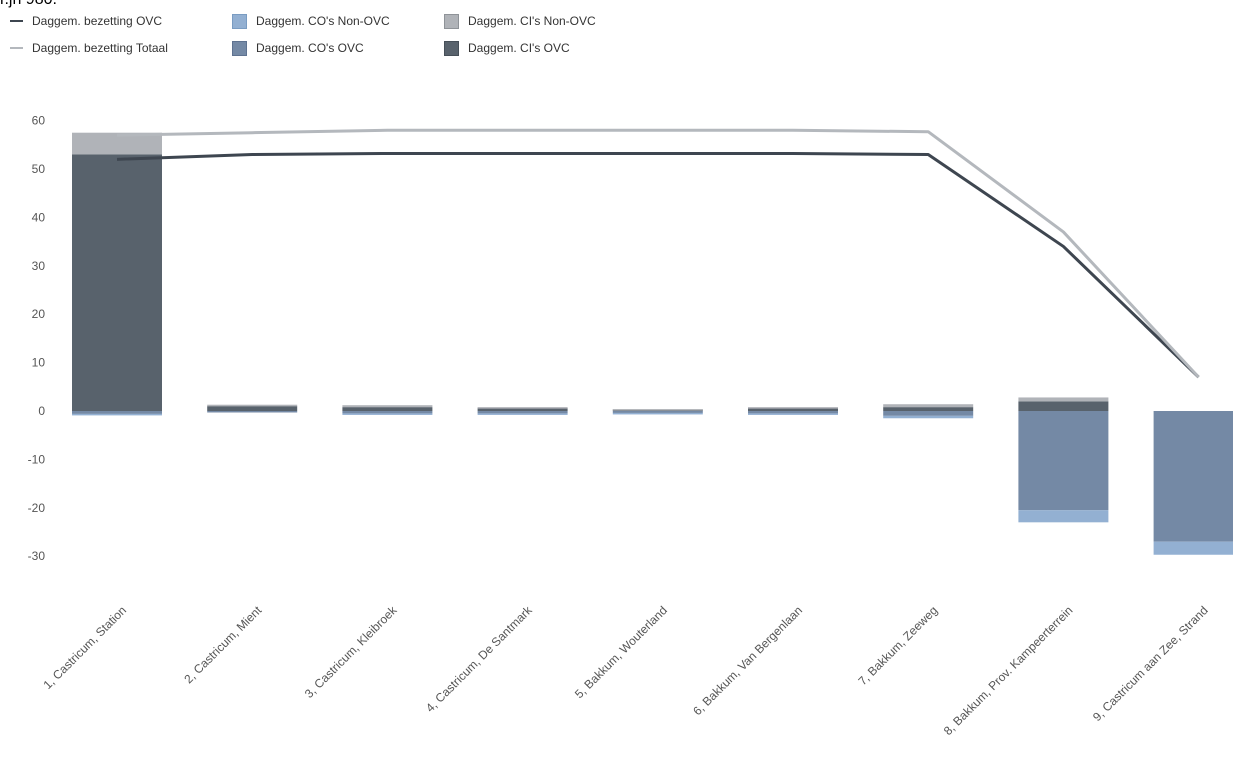  Describe the element at coordinates (310, 48) in the screenshot. I see `legend-label: Daggem. CO's OVC` at that location.